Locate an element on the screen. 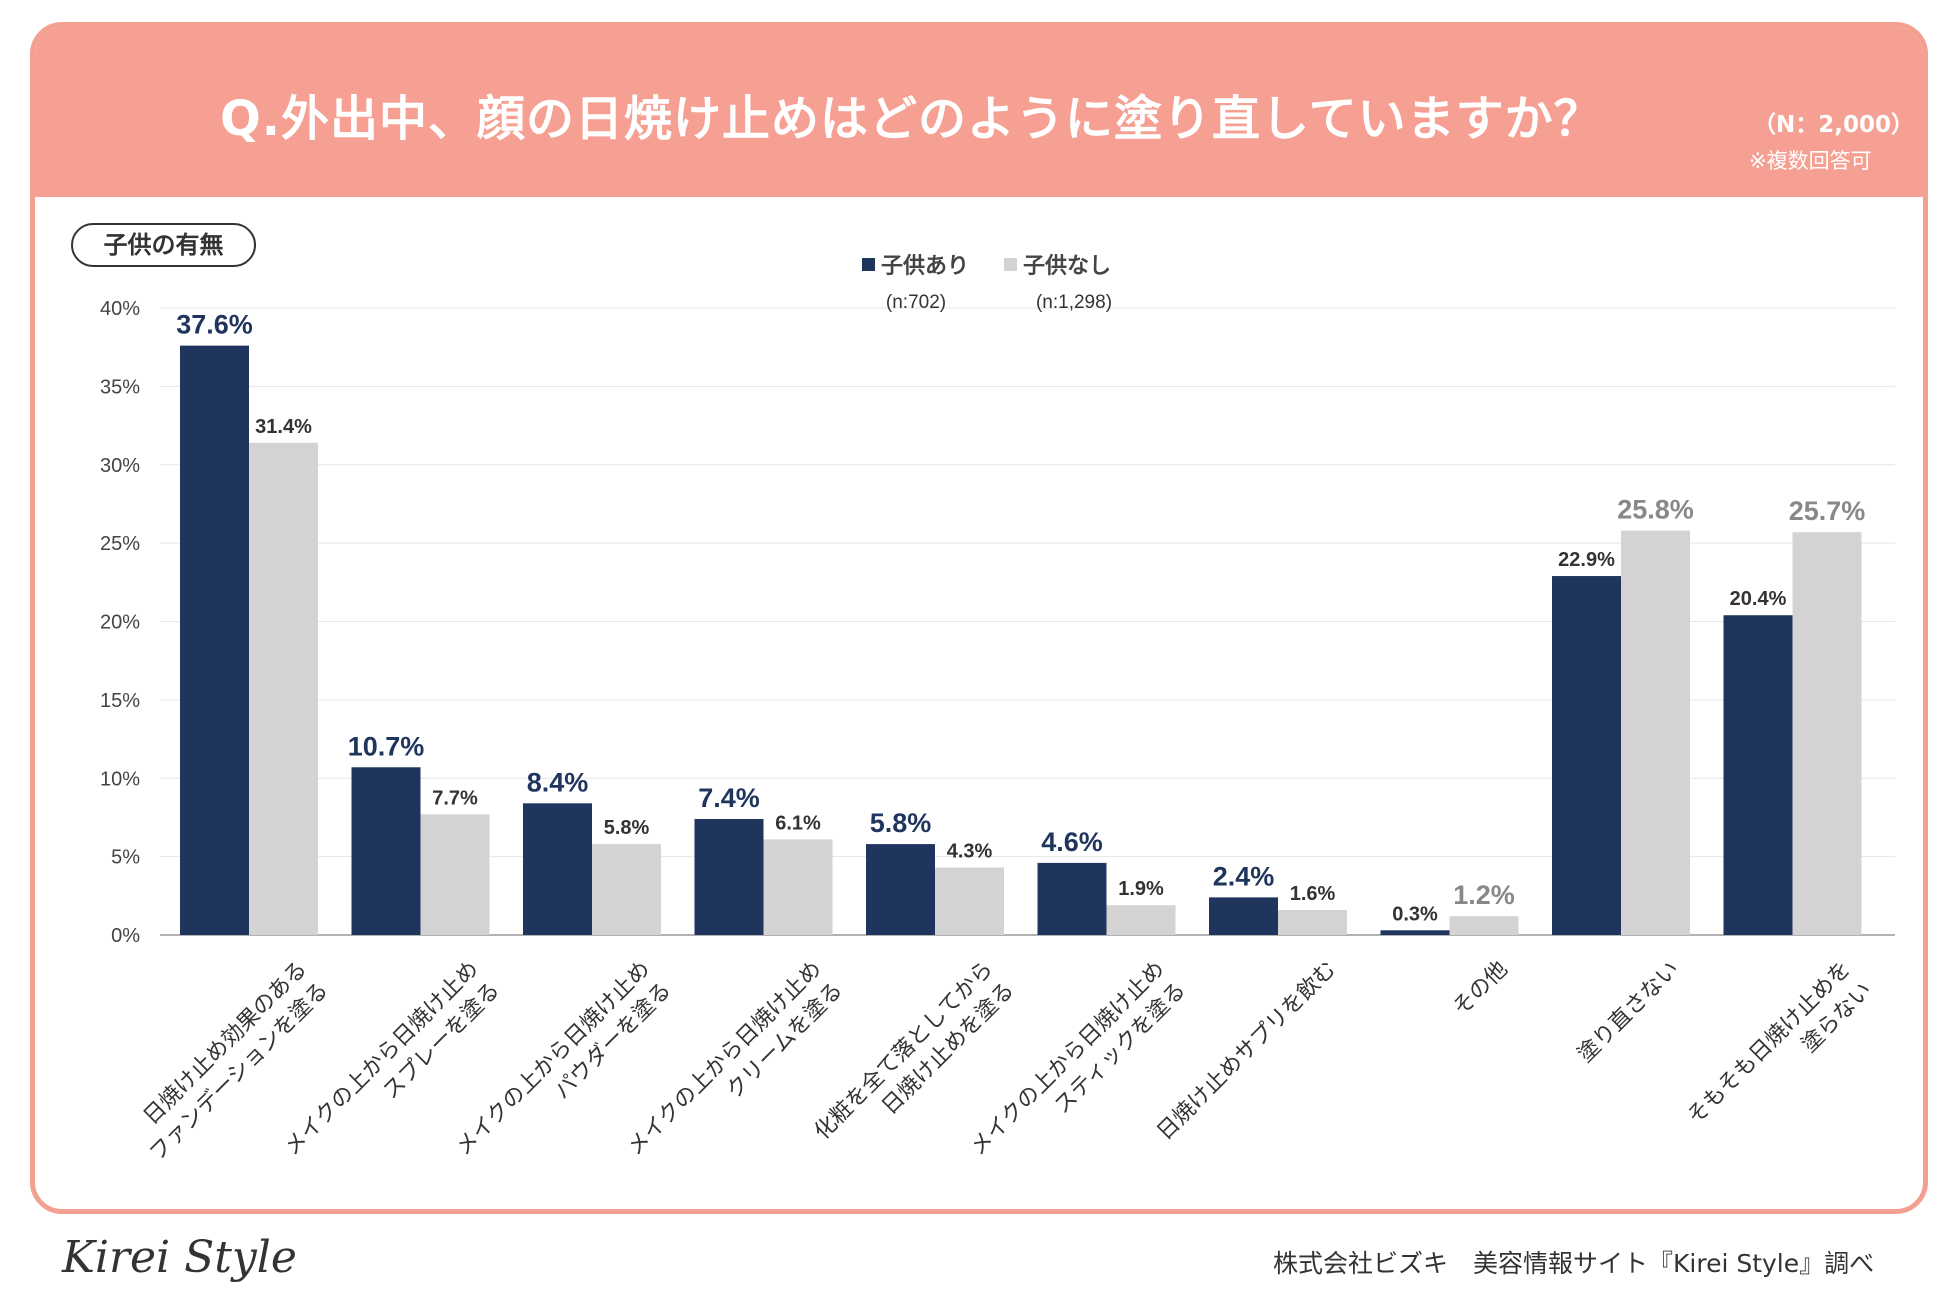 This screenshot has height=1300, width=1950. data-label: 25.8% is located at coordinates (1655, 510).